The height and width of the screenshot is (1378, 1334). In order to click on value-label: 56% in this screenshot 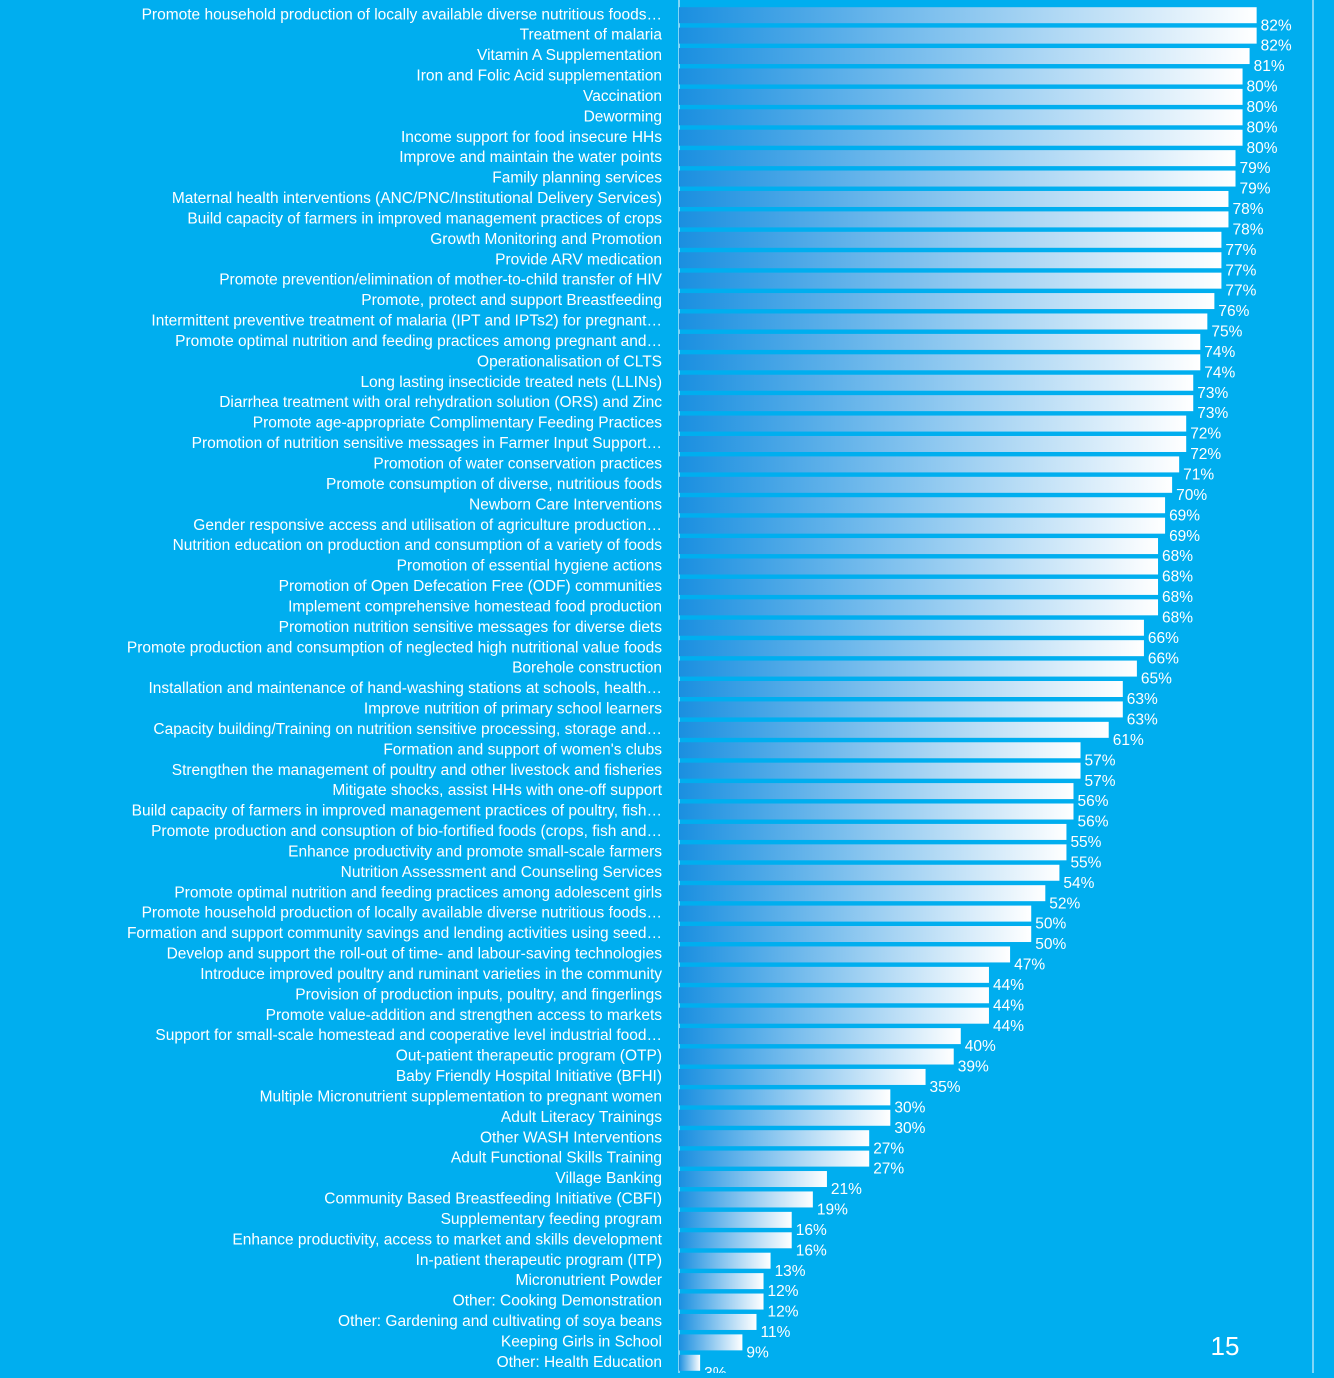, I will do `click(1092, 822)`.